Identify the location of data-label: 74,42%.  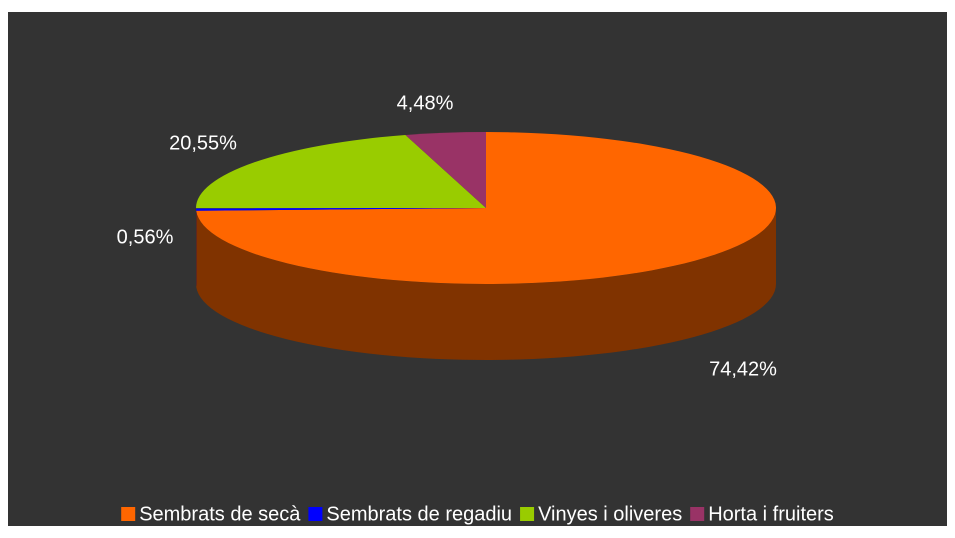
(743, 369).